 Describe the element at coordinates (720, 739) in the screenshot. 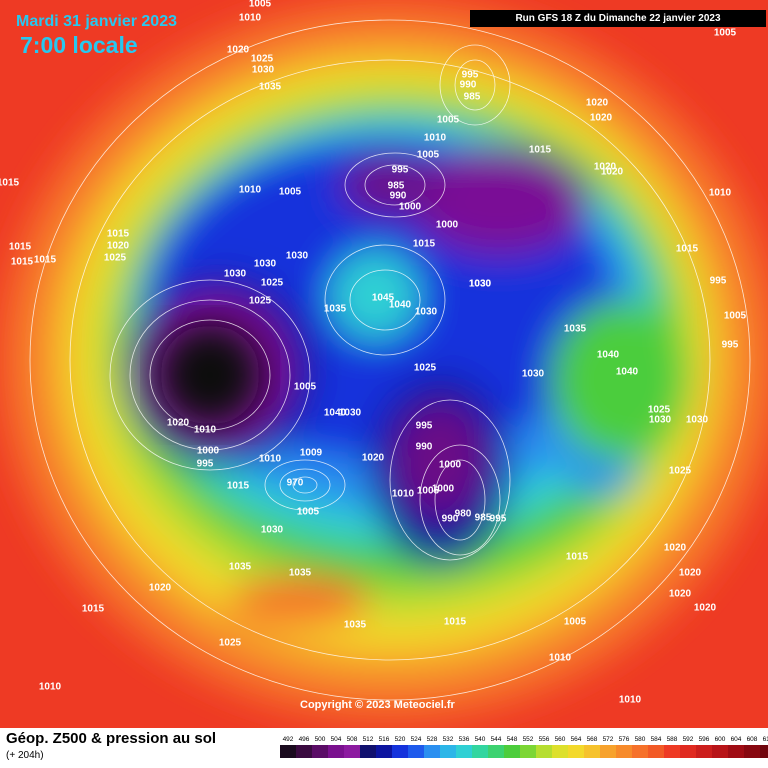

I see `scale-label: 600` at that location.